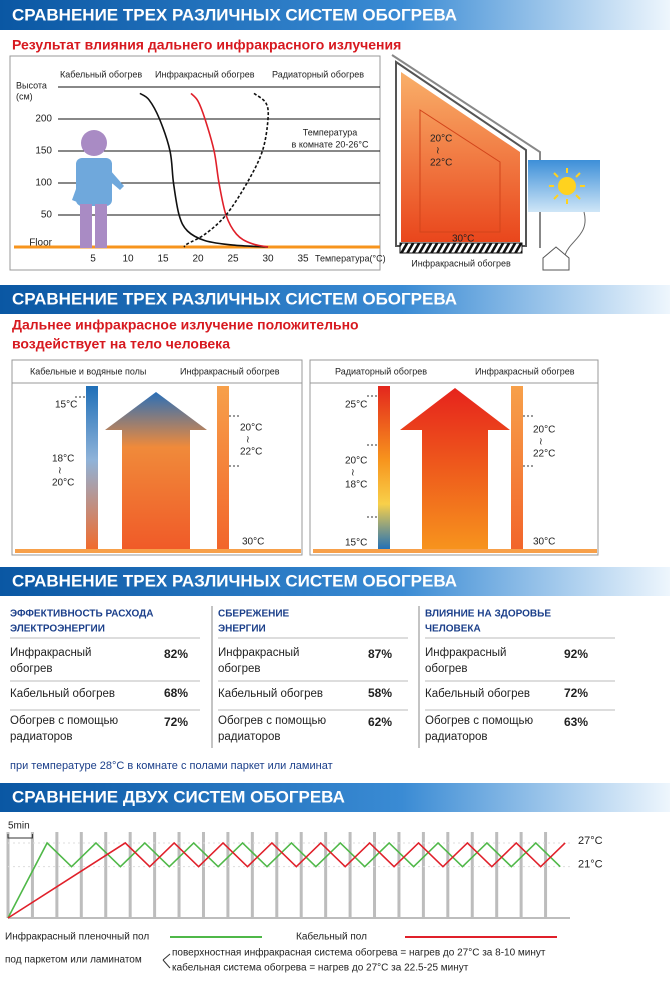 Image resolution: width=670 pixels, height=981 pixels. What do you see at coordinates (303, 259) in the screenshot?
I see `x-tick-label: 35` at bounding box center [303, 259].